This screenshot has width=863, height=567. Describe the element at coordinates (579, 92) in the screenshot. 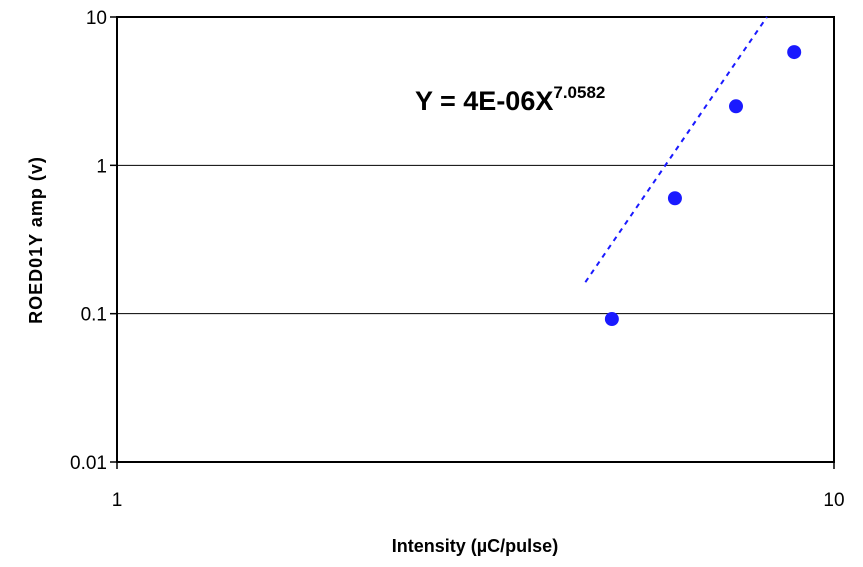

I see `equation-exponent: 7.0582` at that location.